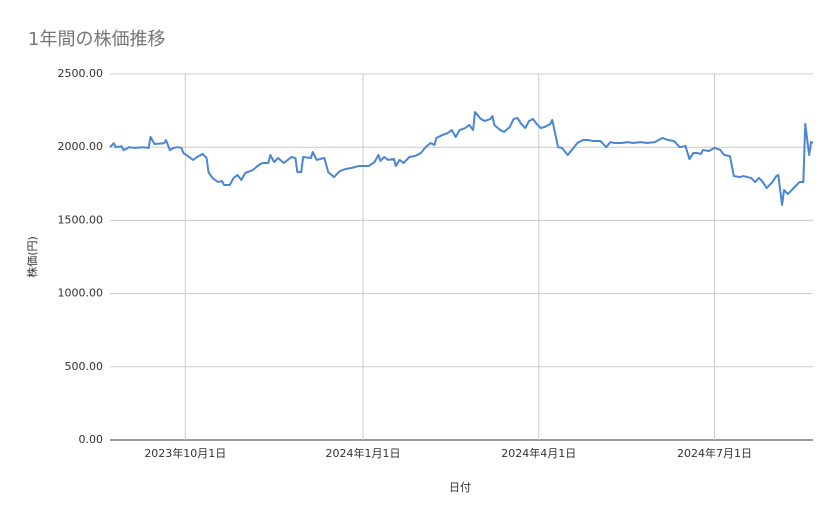 This screenshot has width=839, height=519. What do you see at coordinates (363, 453) in the screenshot?
I see `x-tick-label: 2024年1月1日` at bounding box center [363, 453].